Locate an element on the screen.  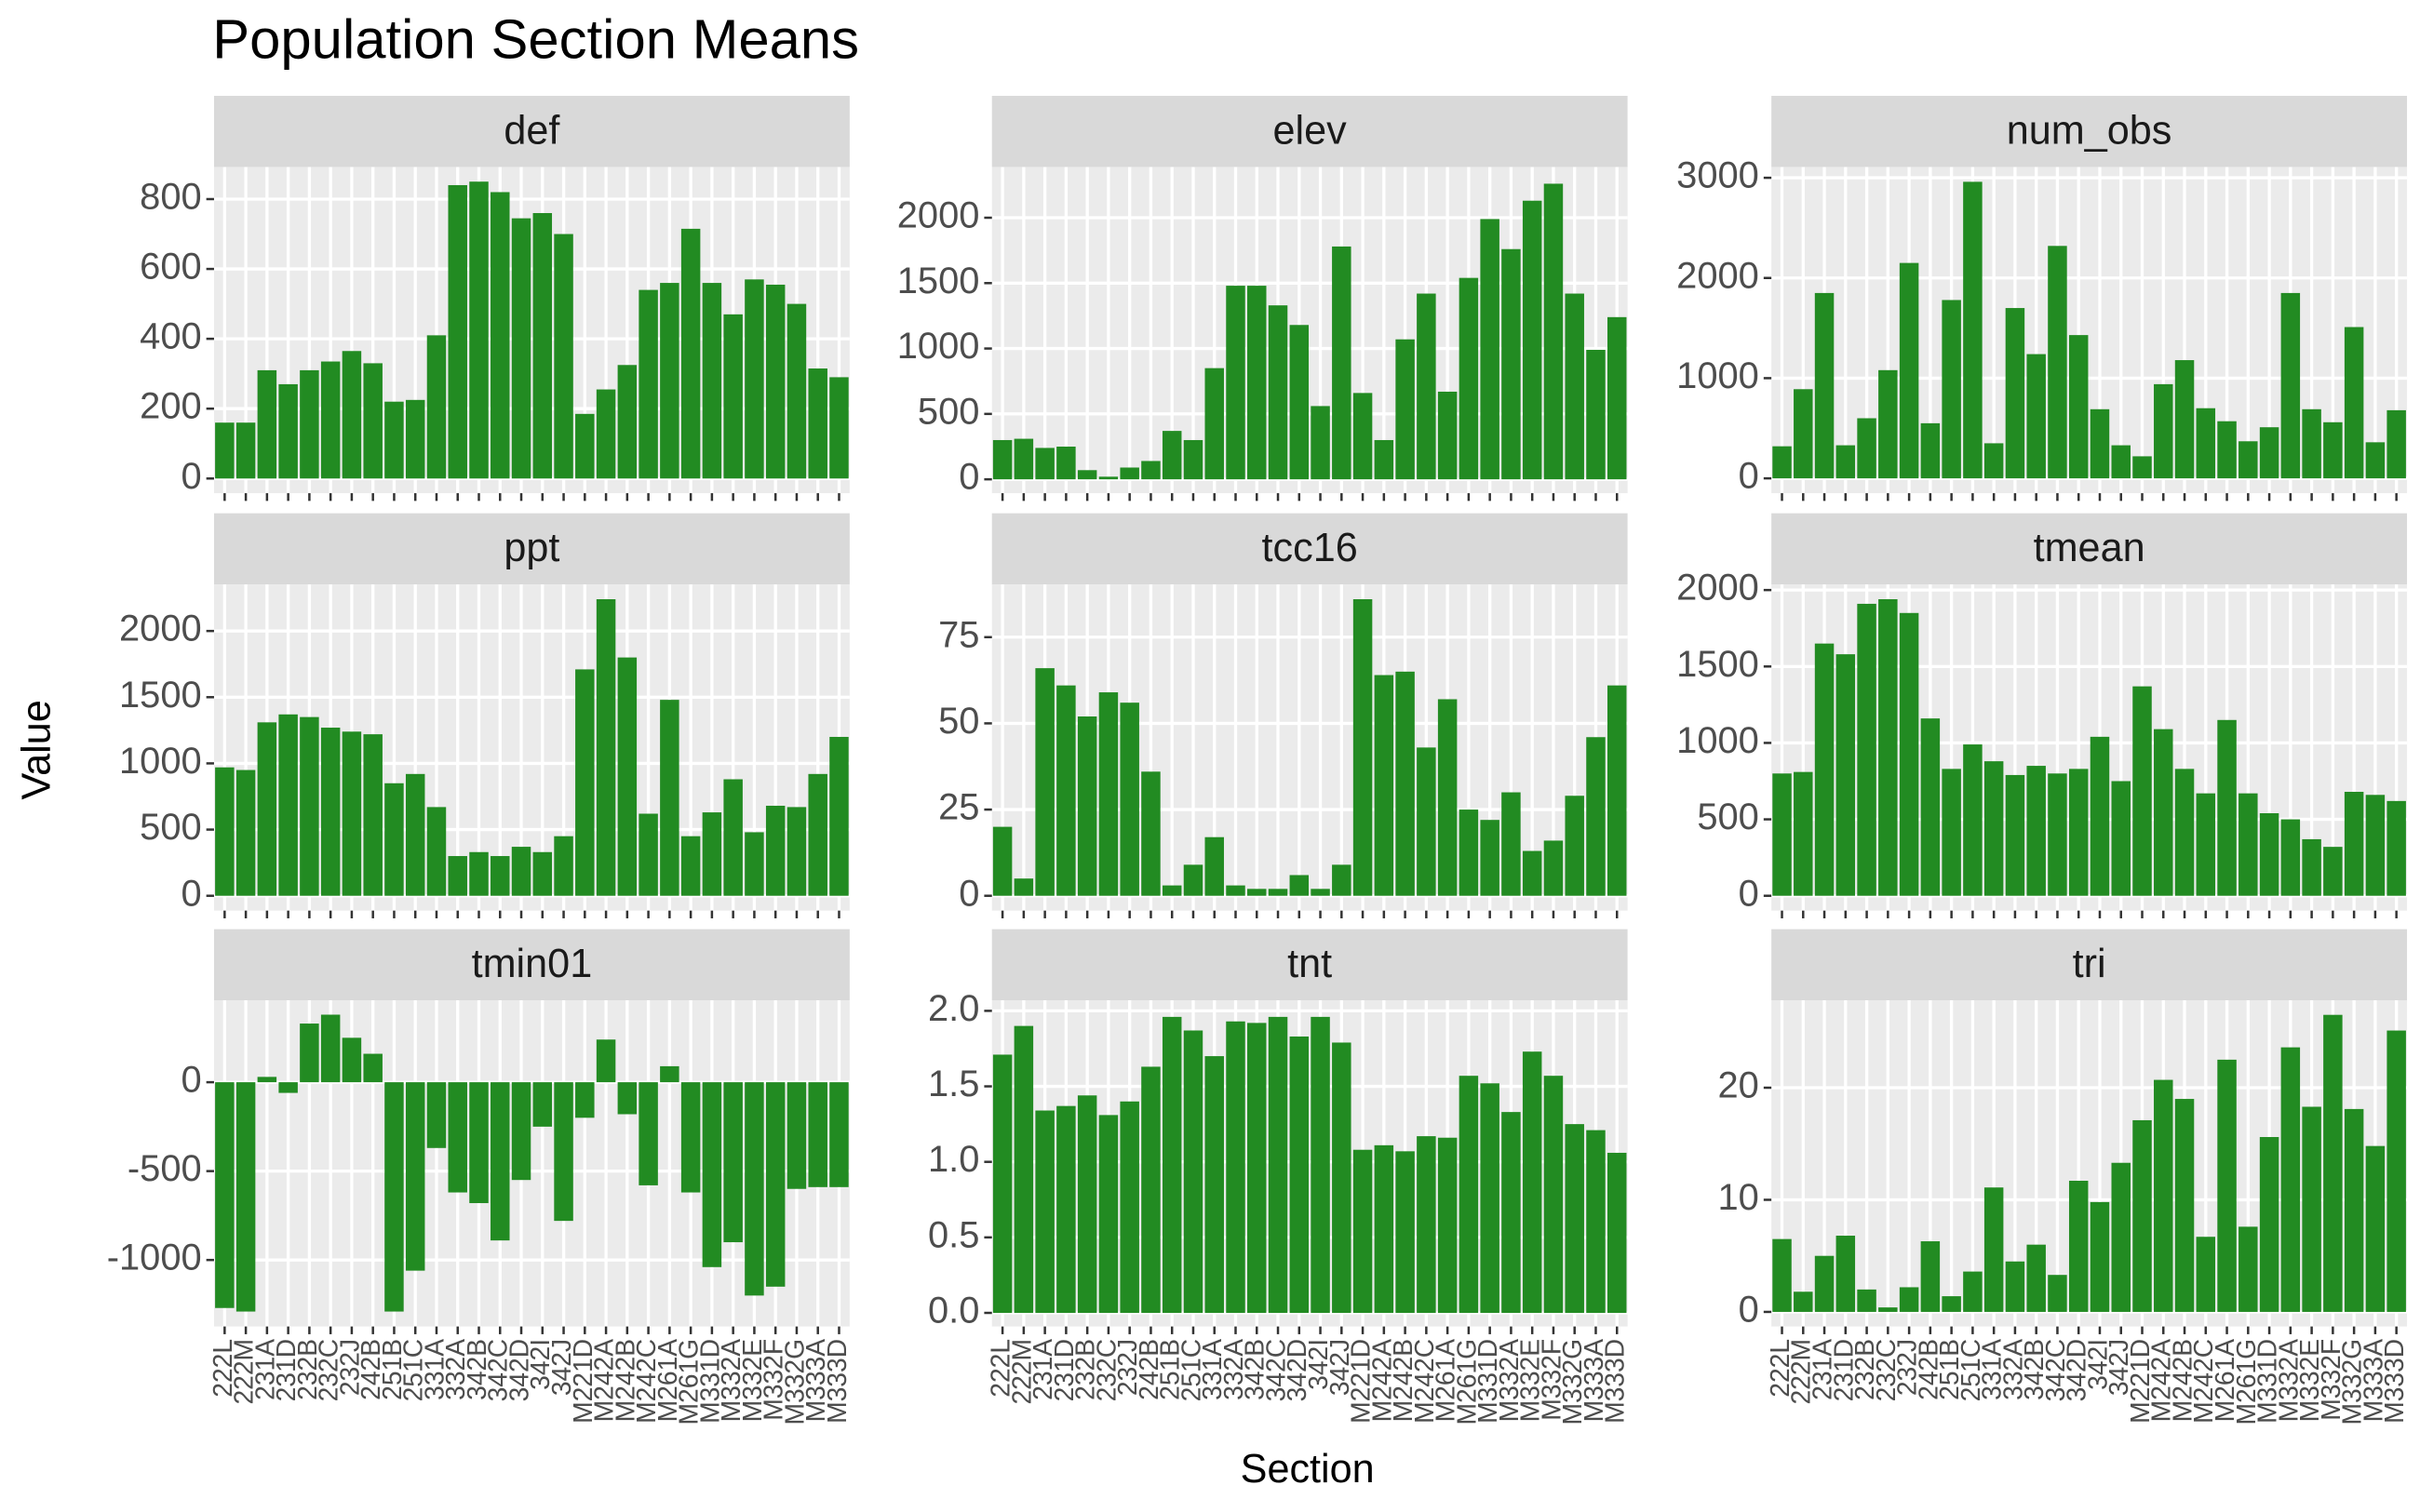
x-tick-label: 342B is located at coordinates (1255, 1369).